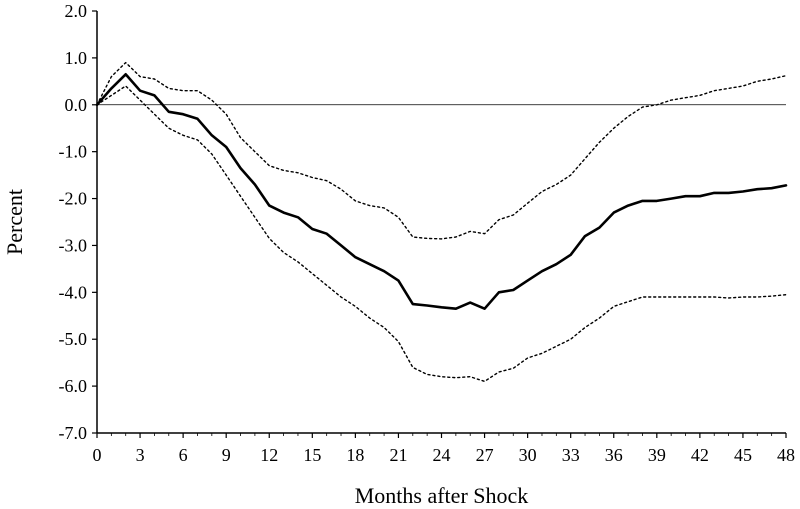 This screenshot has width=800, height=509. Describe the element at coordinates (657, 455) in the screenshot. I see `x-tick-label: 39` at that location.